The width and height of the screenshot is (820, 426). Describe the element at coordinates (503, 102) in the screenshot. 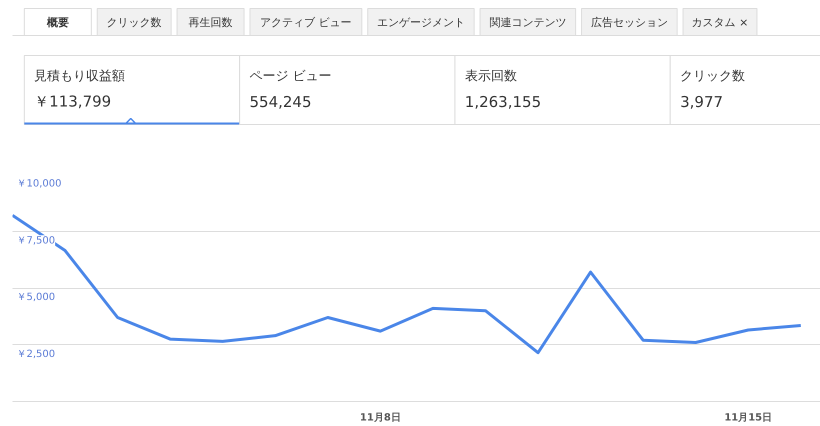

I see `text: 1,263,155` at that location.